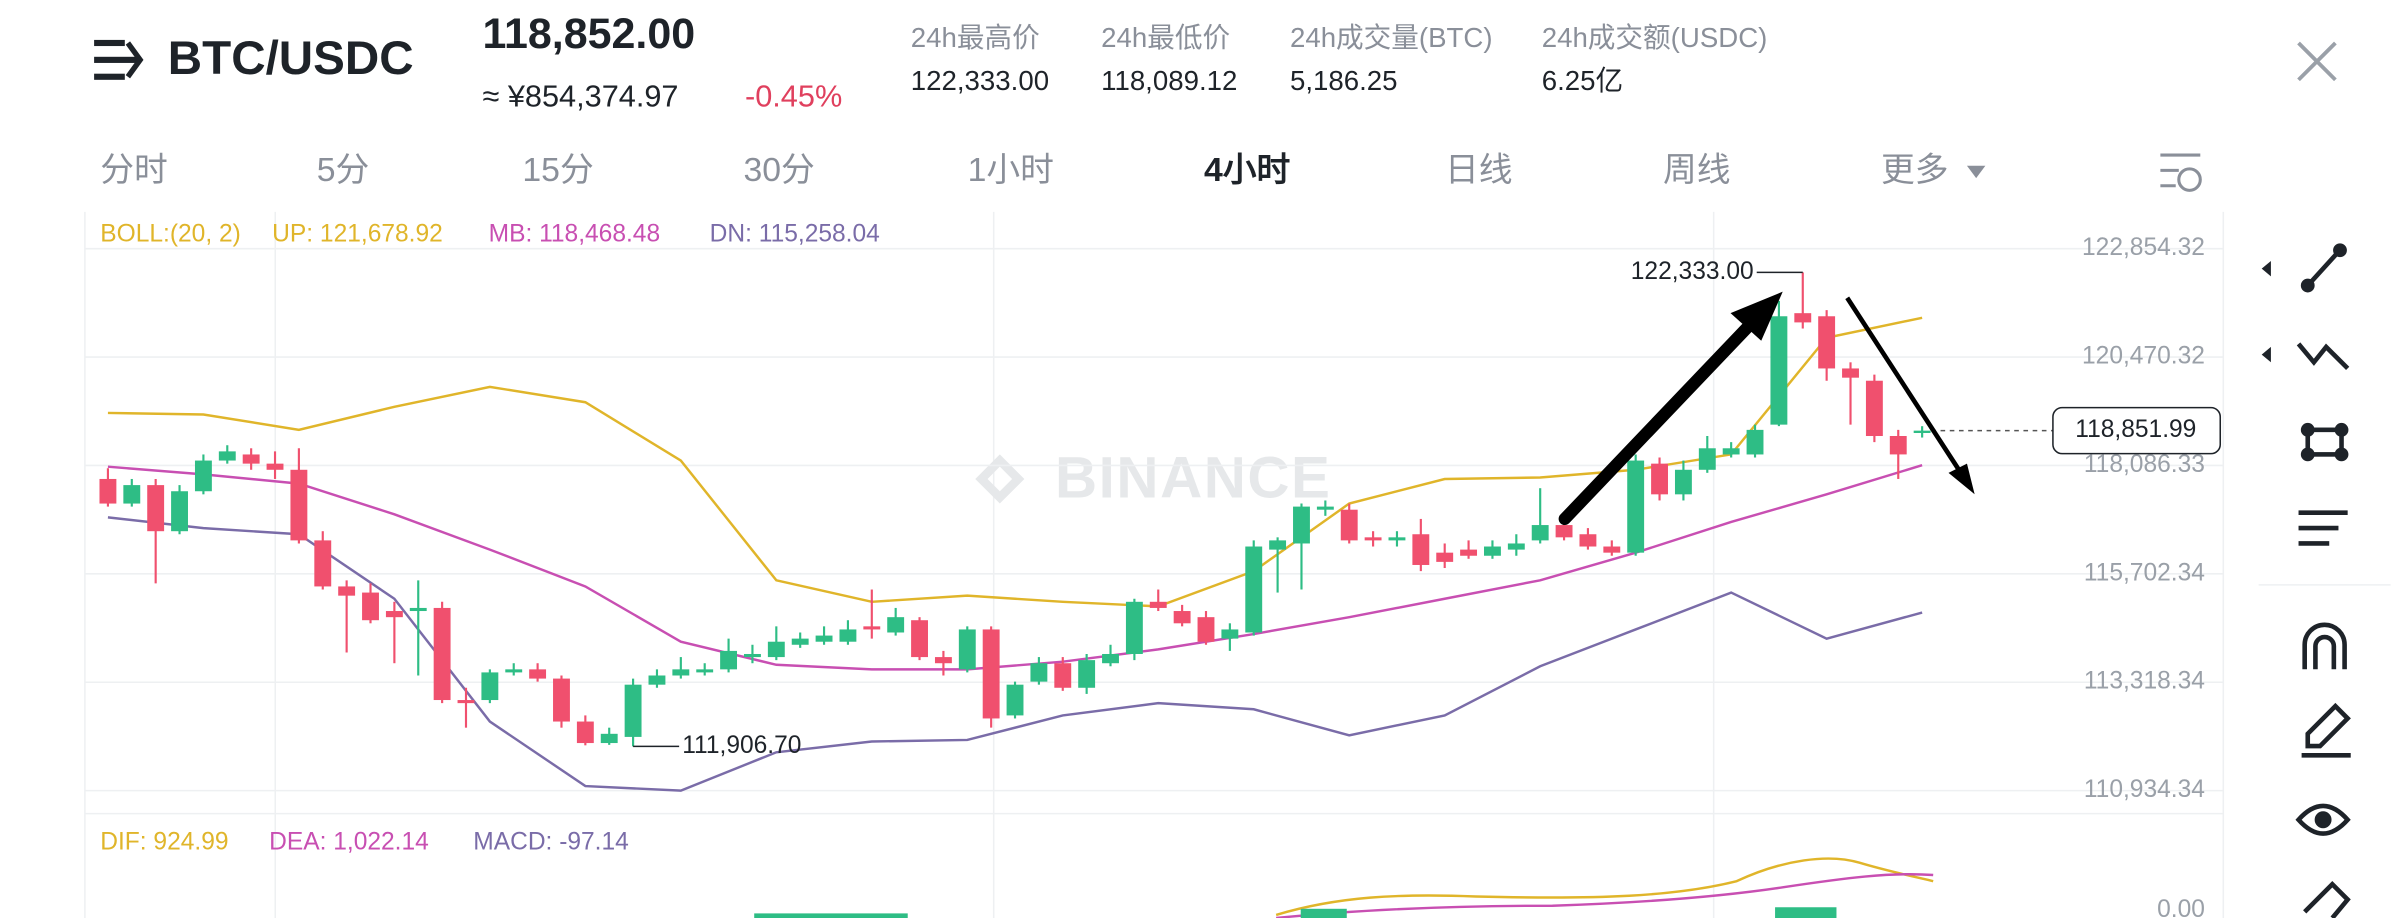 This screenshot has height=918, width=2408. I want to click on close-button, so click(2317, 61).